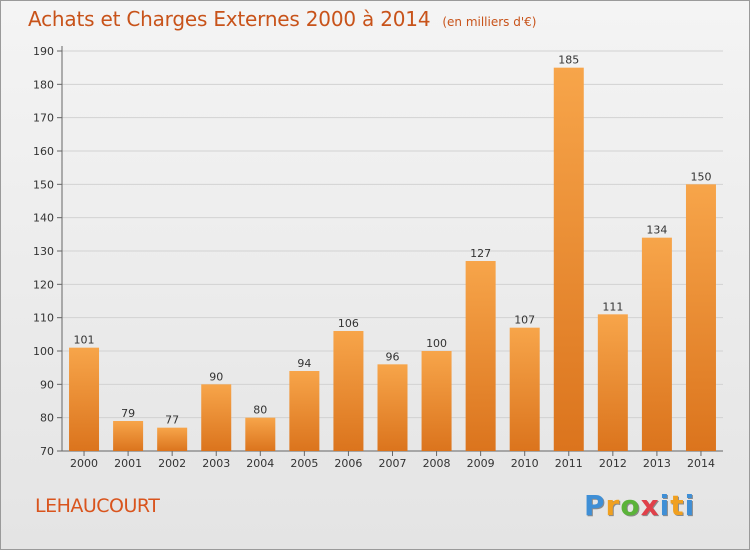  I want to click on y-tick-label: 130, so click(43, 251).